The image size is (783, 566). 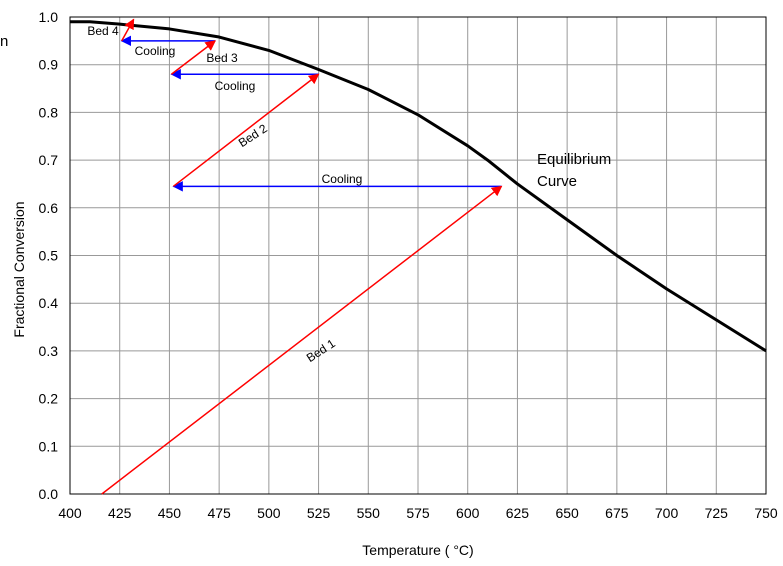 I want to click on cooling-label-3: Cooling, so click(x=155, y=51).